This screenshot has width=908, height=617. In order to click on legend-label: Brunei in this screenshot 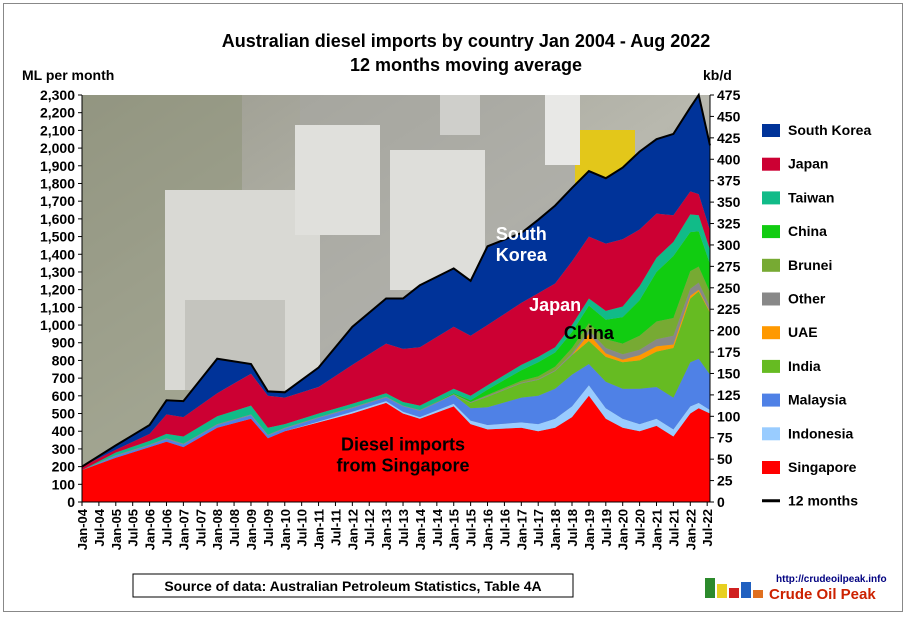, I will do `click(810, 265)`.